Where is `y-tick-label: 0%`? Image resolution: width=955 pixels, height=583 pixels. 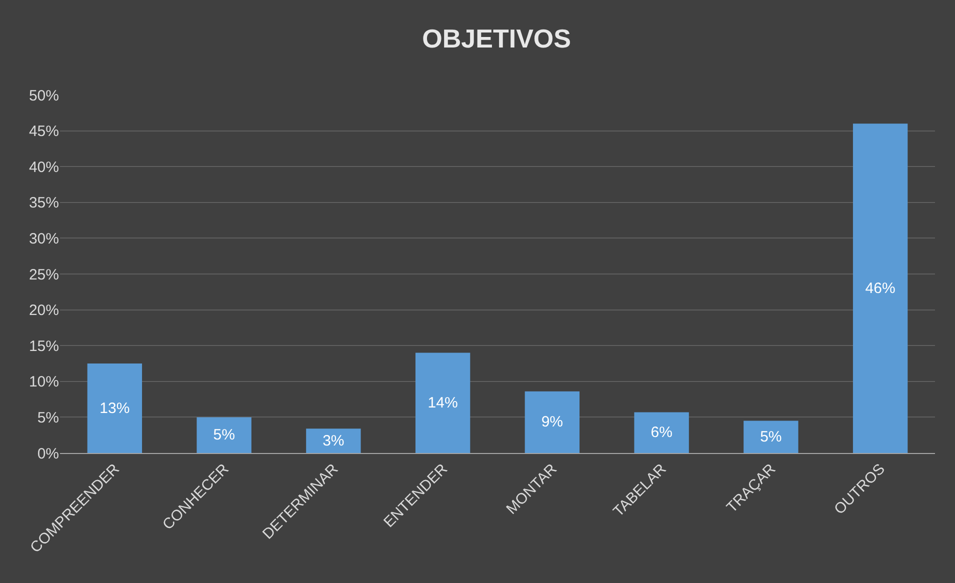
y-tick-label: 0% is located at coordinates (48, 453).